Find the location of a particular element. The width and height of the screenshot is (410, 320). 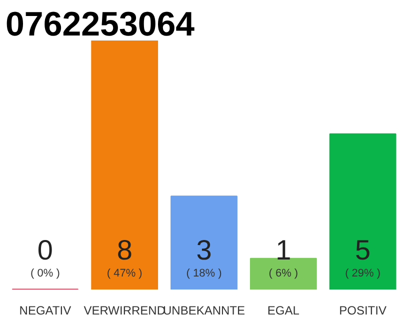

x-tick-label: EGAL is located at coordinates (283, 311).